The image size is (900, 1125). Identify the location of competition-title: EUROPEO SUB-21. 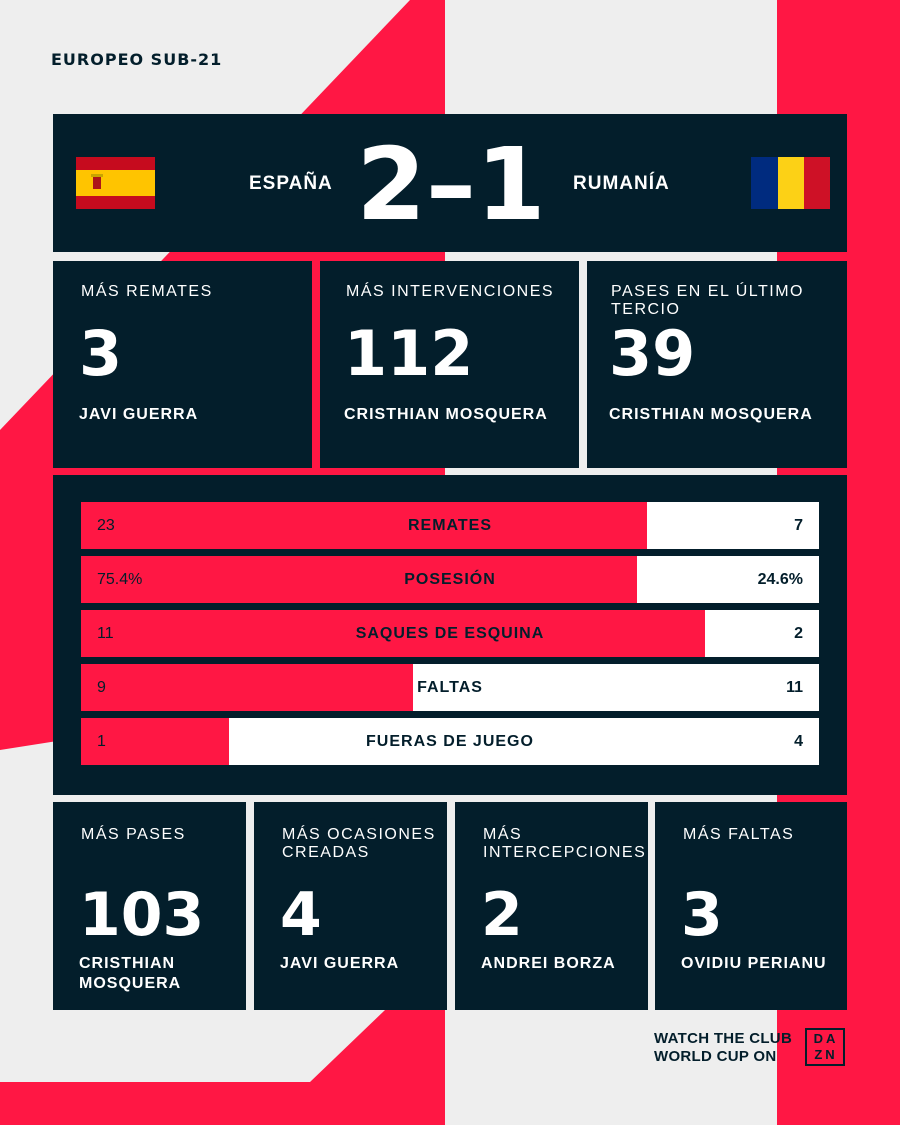
(137, 59).